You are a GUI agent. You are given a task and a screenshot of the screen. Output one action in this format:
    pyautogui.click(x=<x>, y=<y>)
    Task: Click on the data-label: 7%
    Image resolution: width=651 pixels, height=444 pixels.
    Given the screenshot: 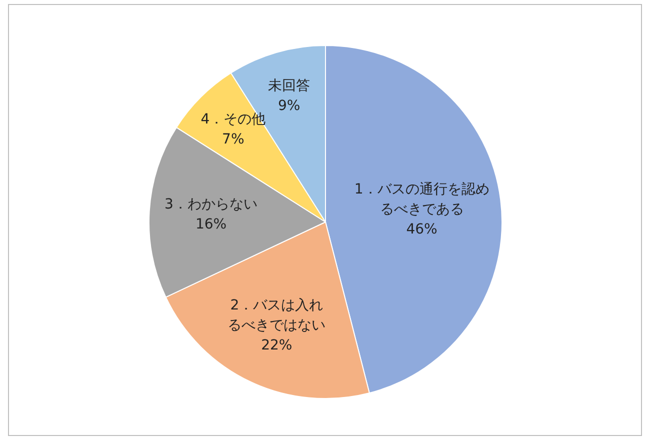 What is the action you would take?
    pyautogui.click(x=233, y=139)
    